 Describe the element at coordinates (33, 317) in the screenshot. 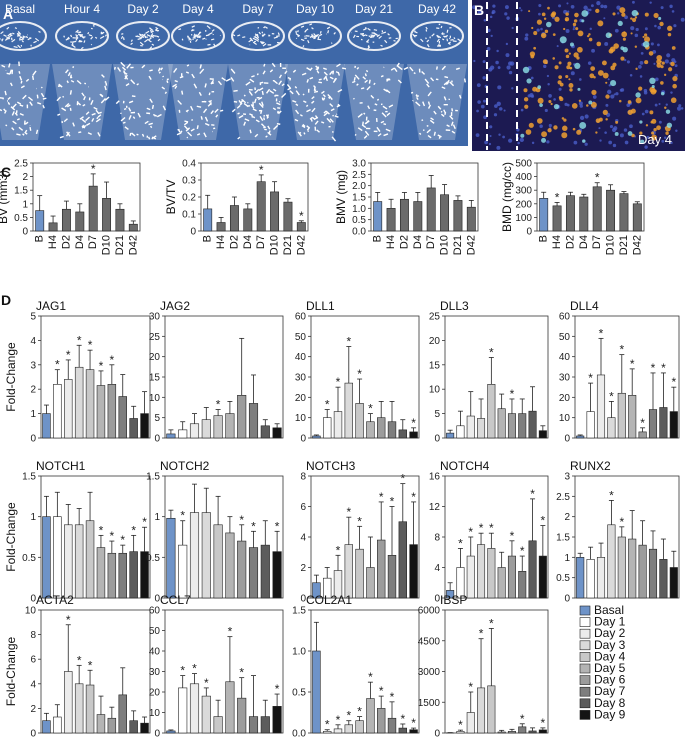

I see `y-tick-label: 5` at that location.